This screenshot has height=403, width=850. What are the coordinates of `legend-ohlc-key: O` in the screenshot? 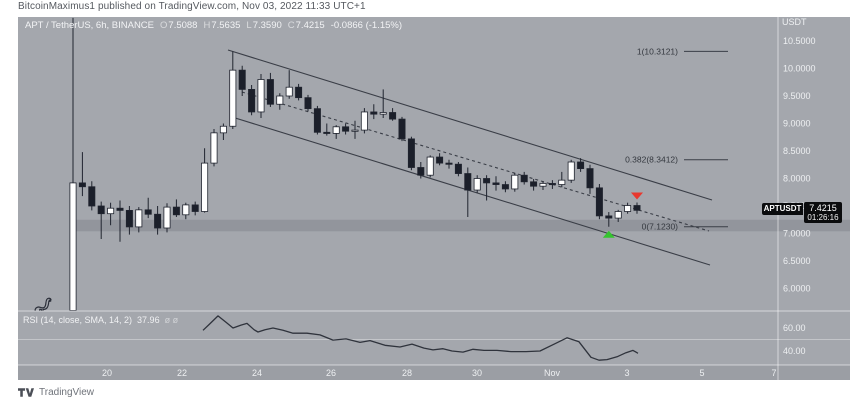 It's located at (164, 25).